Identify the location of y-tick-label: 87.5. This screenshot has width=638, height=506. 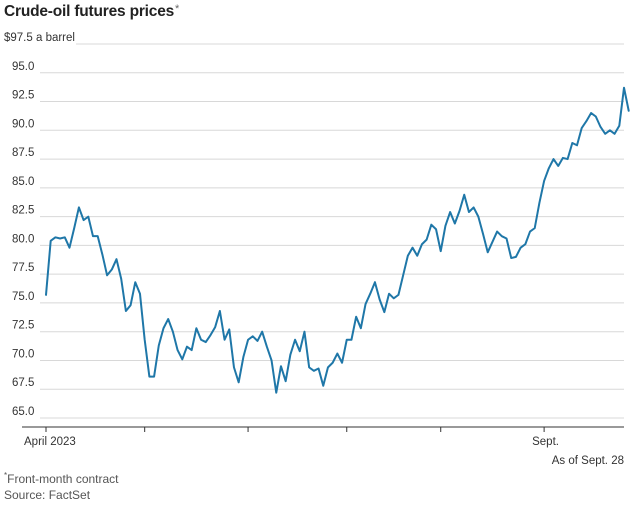
(23, 153).